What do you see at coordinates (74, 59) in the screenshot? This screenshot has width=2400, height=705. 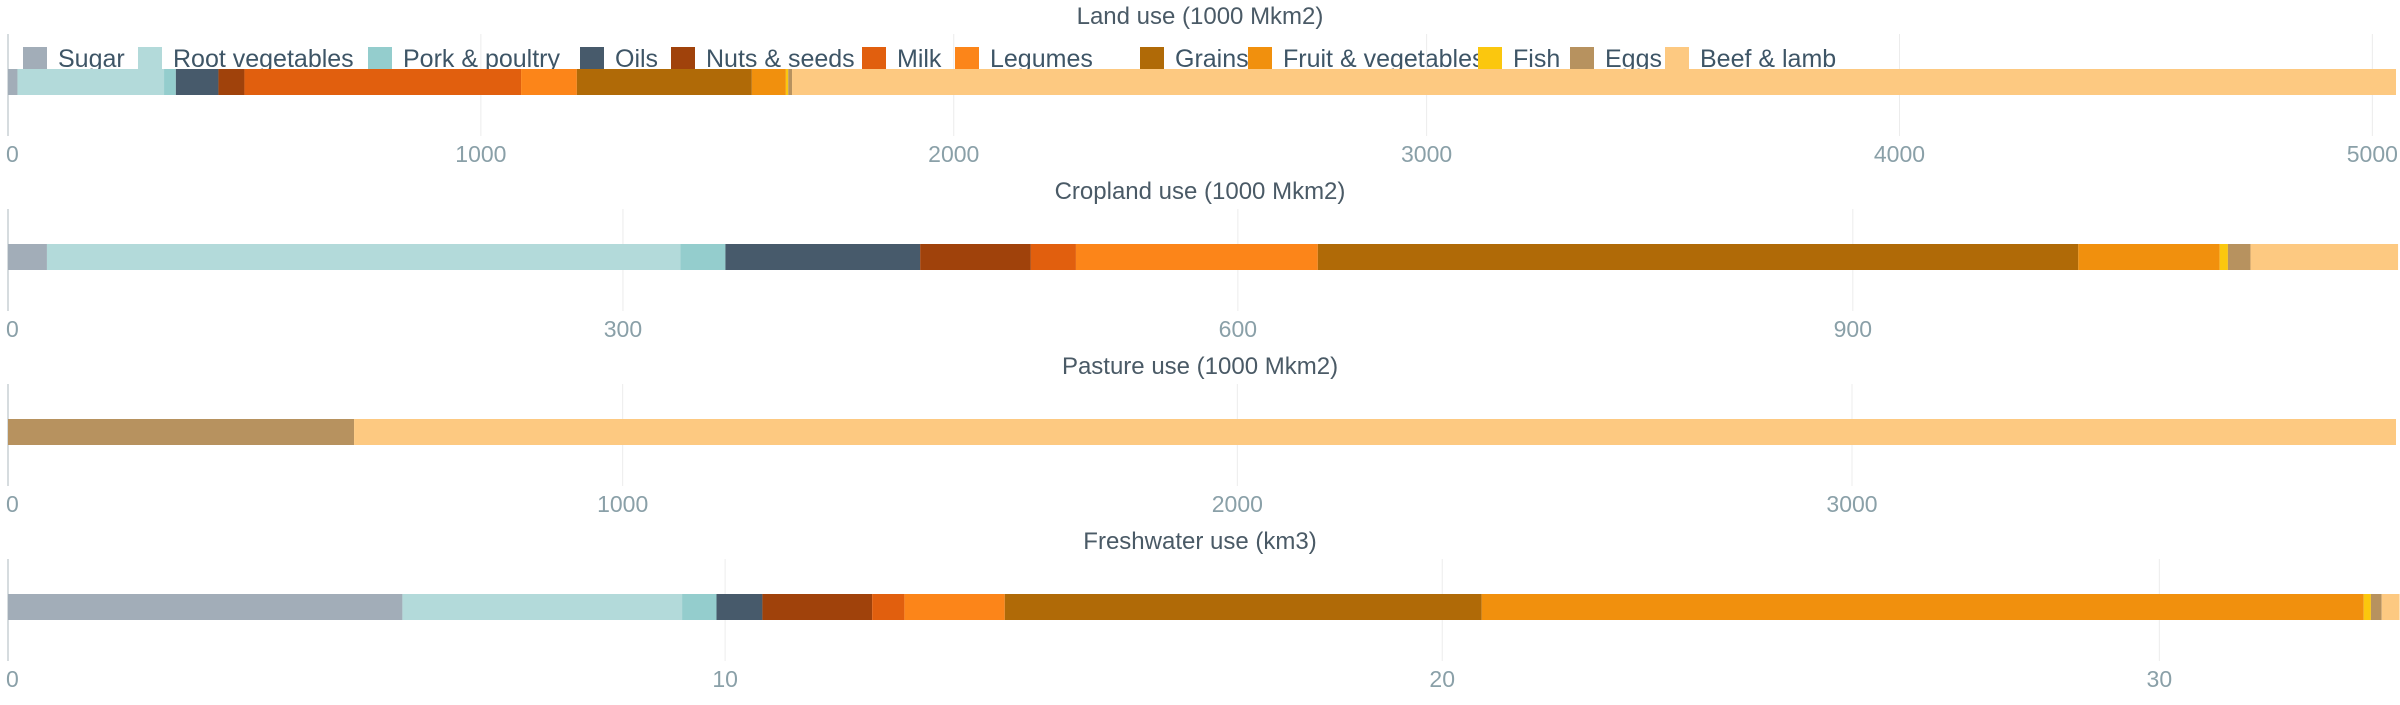 I see `legend-item-sugar: Sugar` at bounding box center [74, 59].